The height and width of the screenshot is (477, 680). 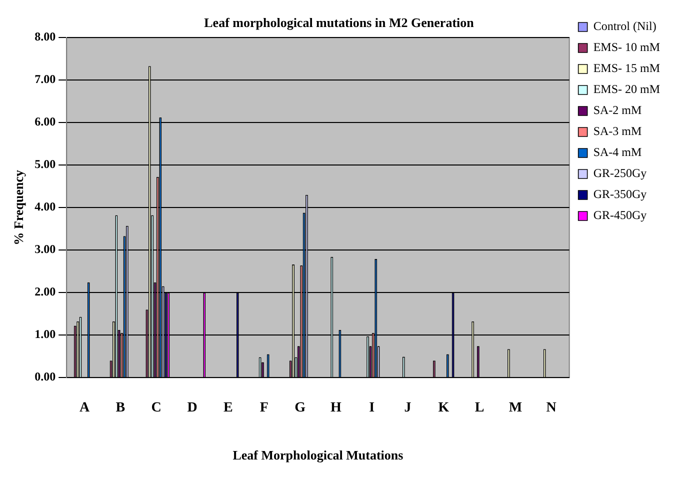 I want to click on y-tick-label: 5.00, so click(x=45, y=164).